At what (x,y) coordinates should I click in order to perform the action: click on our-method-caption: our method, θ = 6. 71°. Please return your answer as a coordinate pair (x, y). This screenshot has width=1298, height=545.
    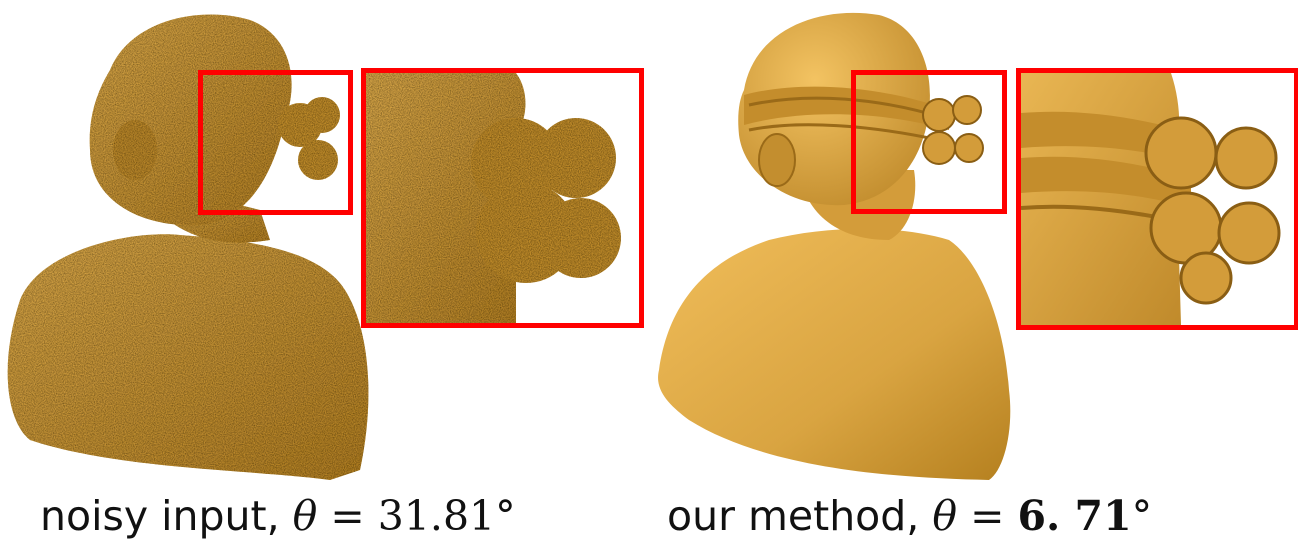
    Looking at the image, I should click on (909, 516).